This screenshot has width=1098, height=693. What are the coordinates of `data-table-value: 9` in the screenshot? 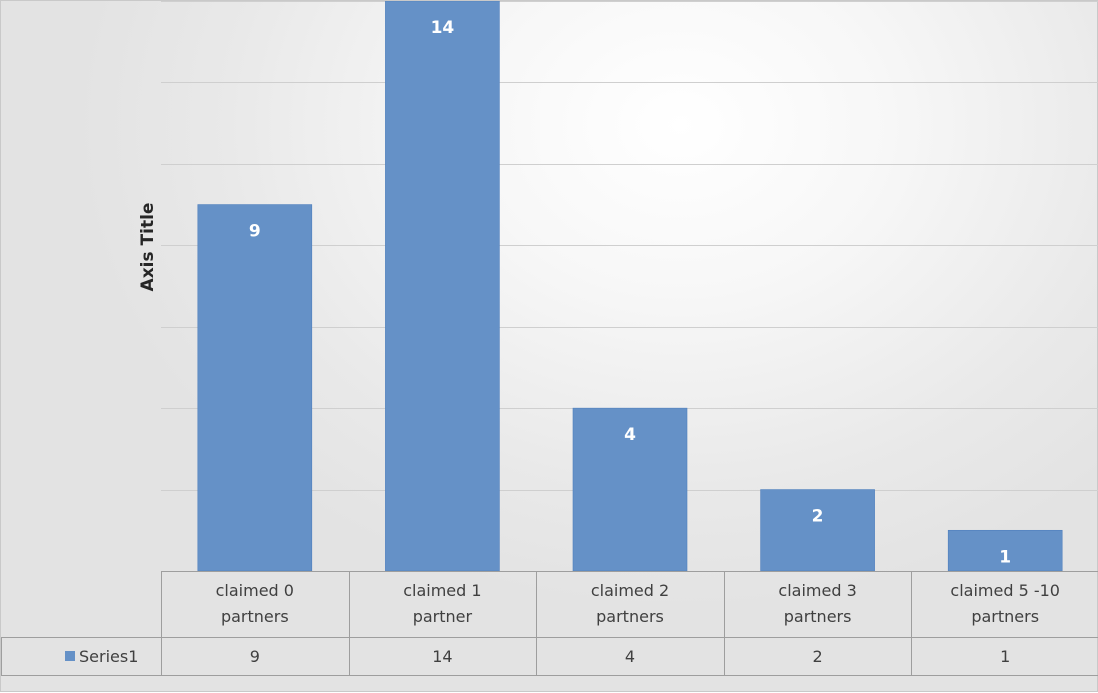 It's located at (255, 656).